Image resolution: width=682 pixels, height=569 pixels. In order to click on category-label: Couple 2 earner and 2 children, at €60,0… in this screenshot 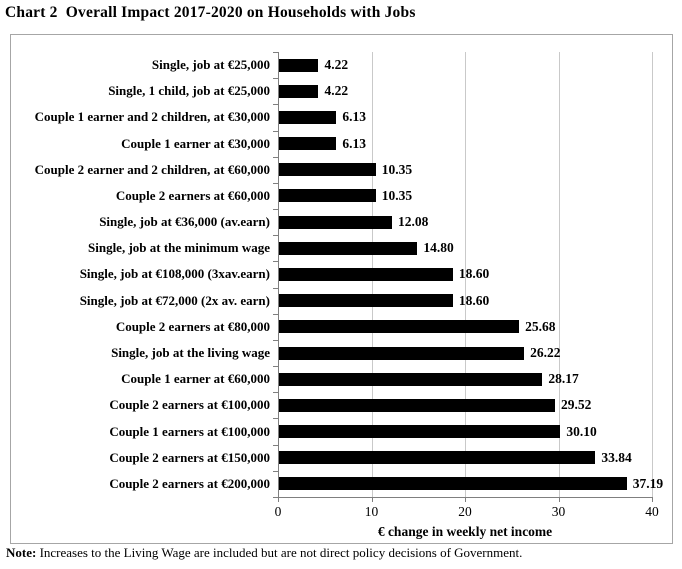, I will do `click(152, 169)`.